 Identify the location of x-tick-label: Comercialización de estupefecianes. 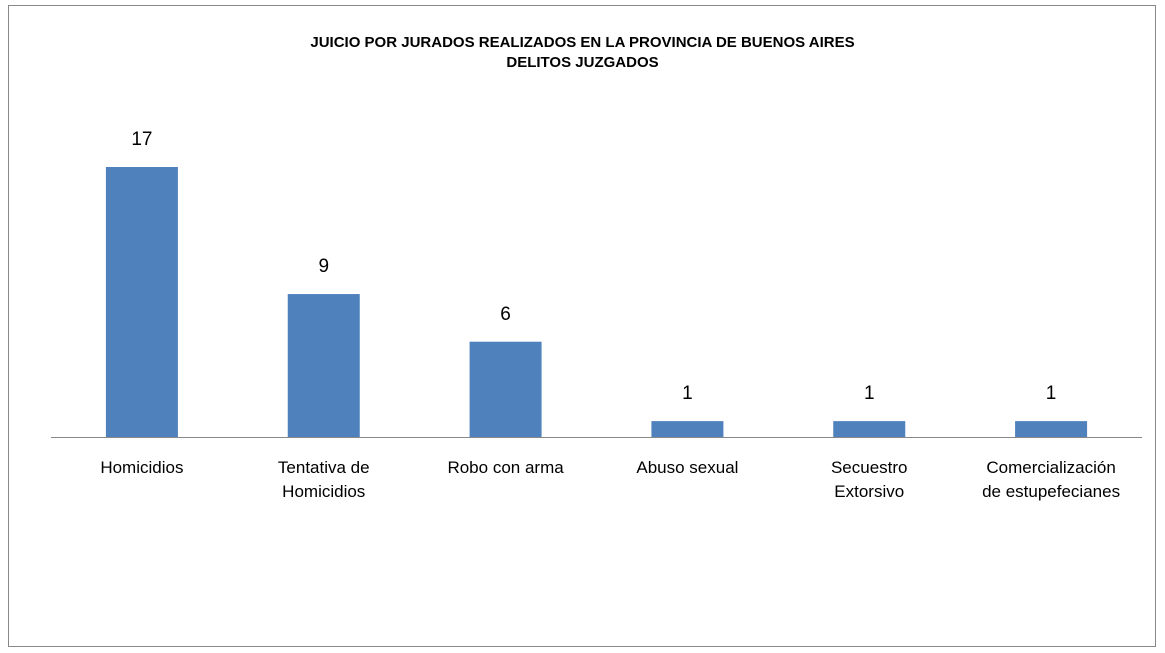
(1051, 479).